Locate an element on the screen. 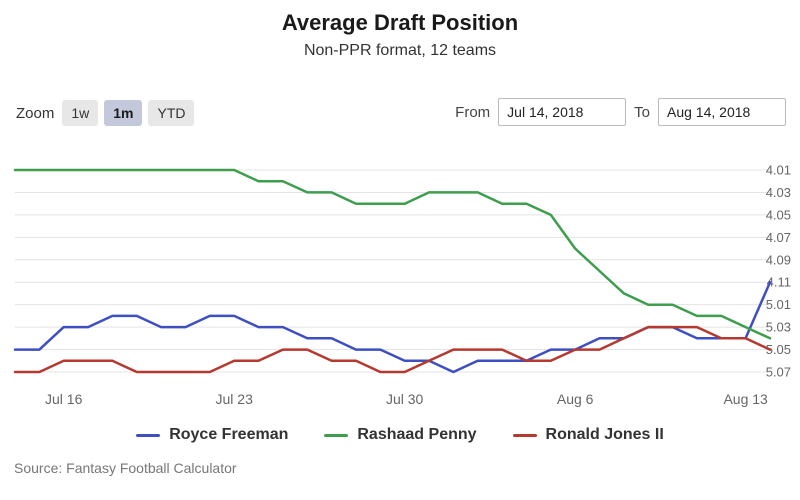 The width and height of the screenshot is (800, 500). zoom-button-1w: 1w is located at coordinates (80, 113).